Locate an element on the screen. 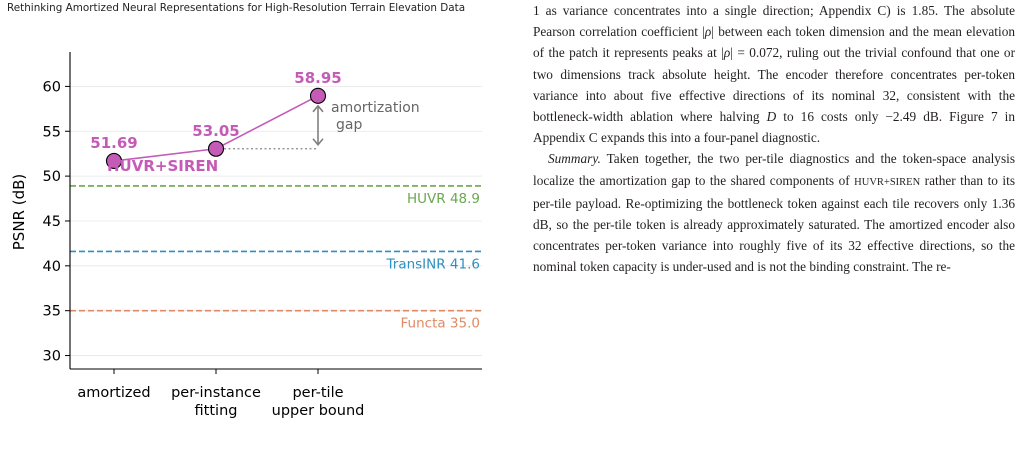 The image size is (1023, 452). gap-arrow-head-bottom is located at coordinates (318, 142).